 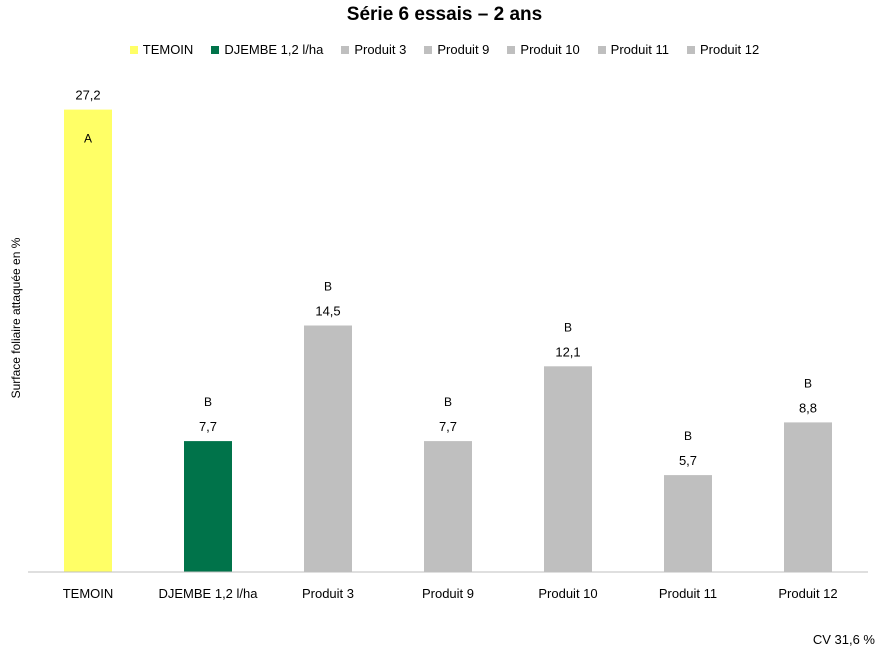 What do you see at coordinates (567, 593) in the screenshot?
I see `x-tick-label: Produit 10` at bounding box center [567, 593].